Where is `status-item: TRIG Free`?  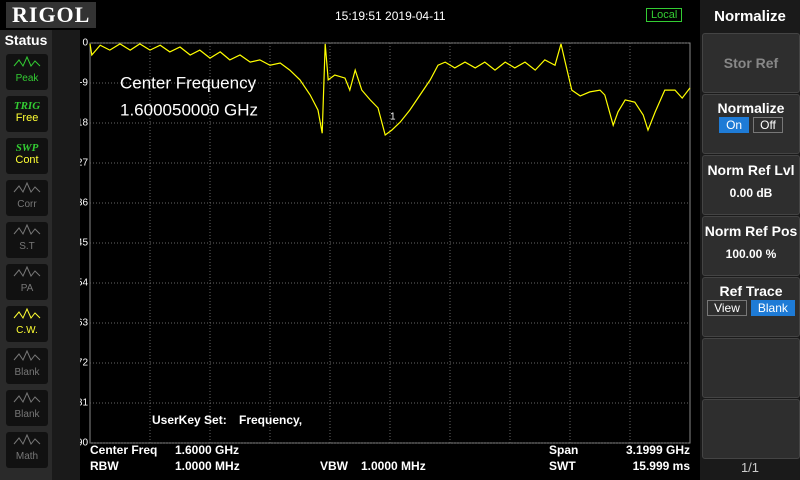
status-item: TRIG Free is located at coordinates (27, 114).